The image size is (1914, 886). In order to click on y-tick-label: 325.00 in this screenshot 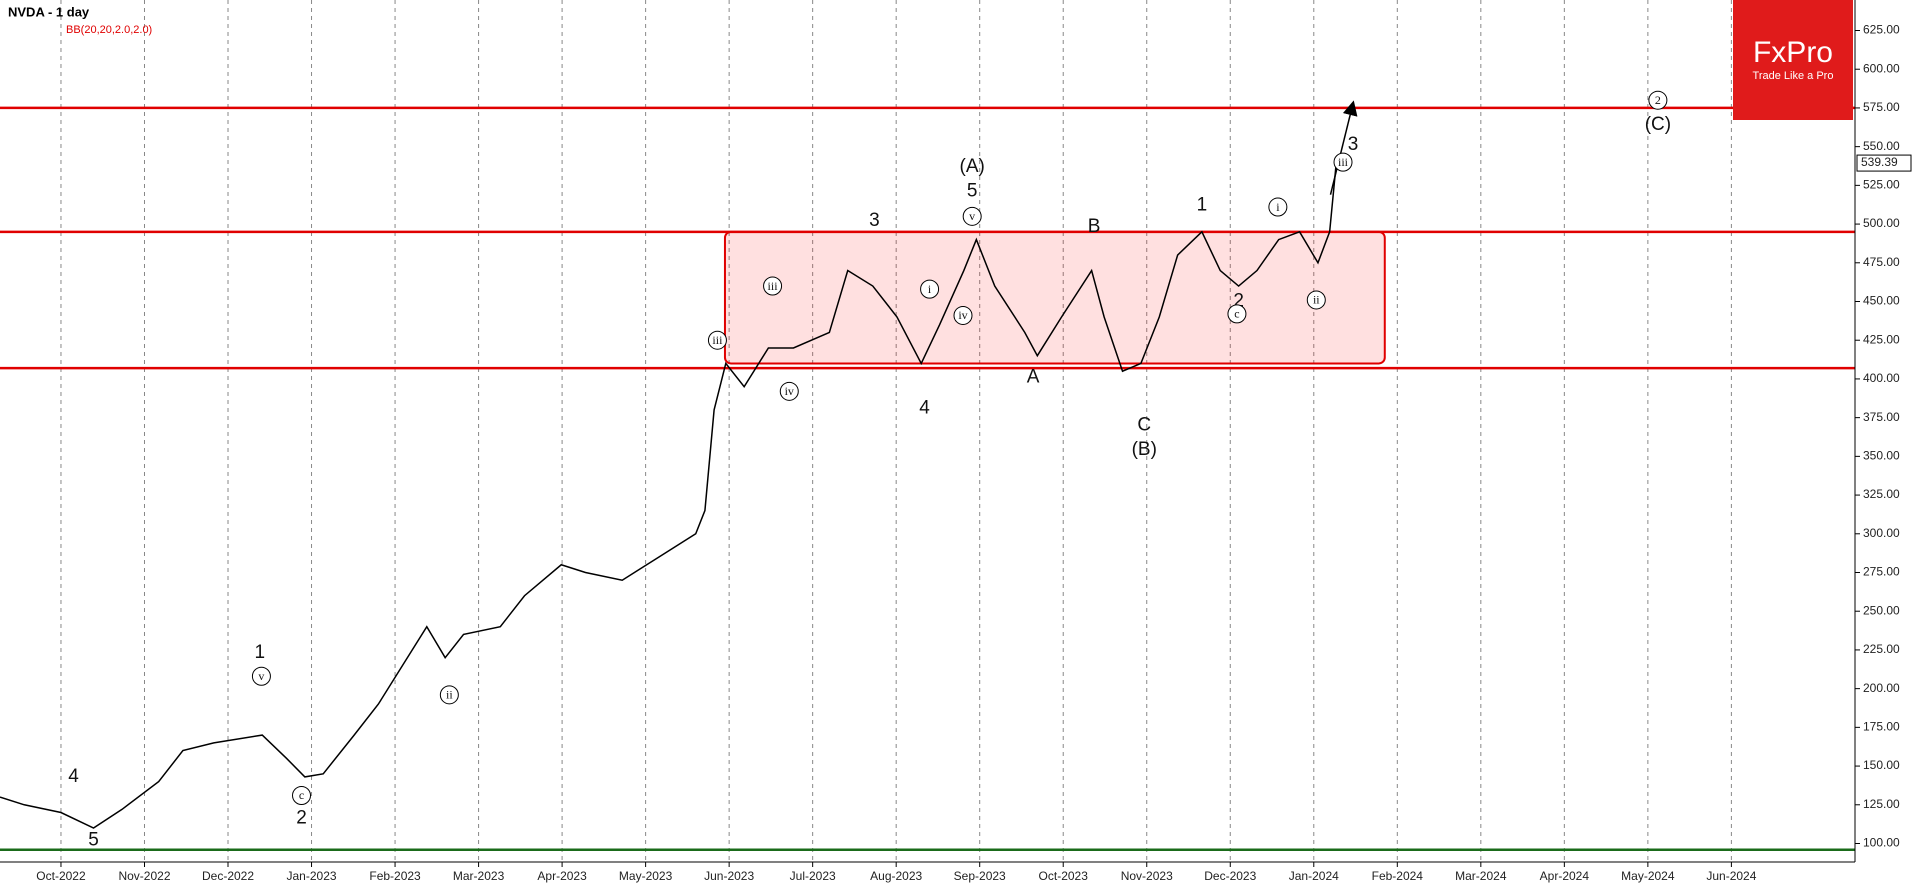, I will do `click(1881, 494)`.